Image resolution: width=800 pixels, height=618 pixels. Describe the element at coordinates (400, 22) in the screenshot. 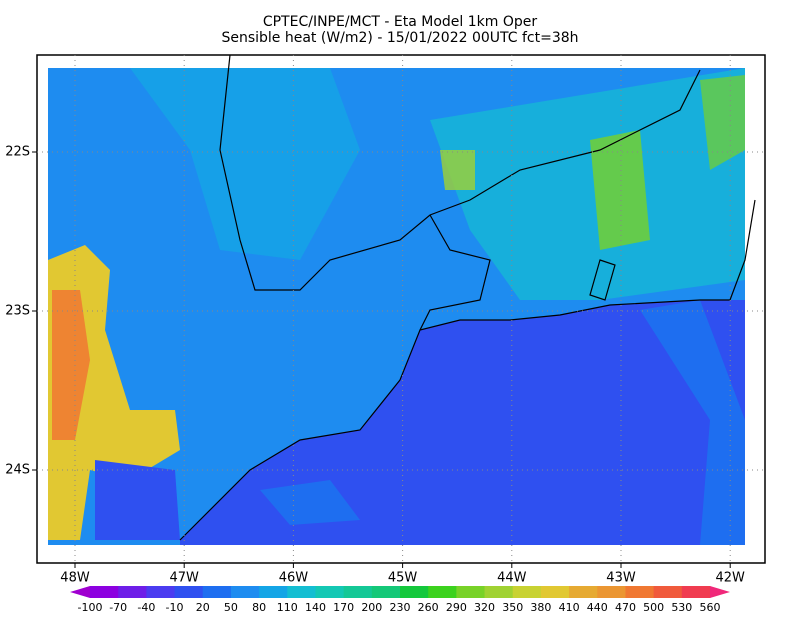

I see `title: CPTEC/INPE/MCT - Eta Model 1km Oper` at that location.